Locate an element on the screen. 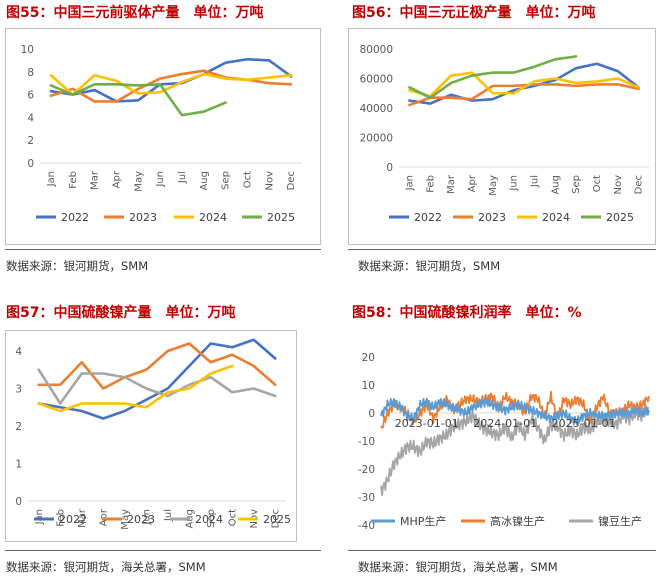 The height and width of the screenshot is (588, 659). chart-56-source: 数据来源：银河期货，SMM is located at coordinates (429, 266).